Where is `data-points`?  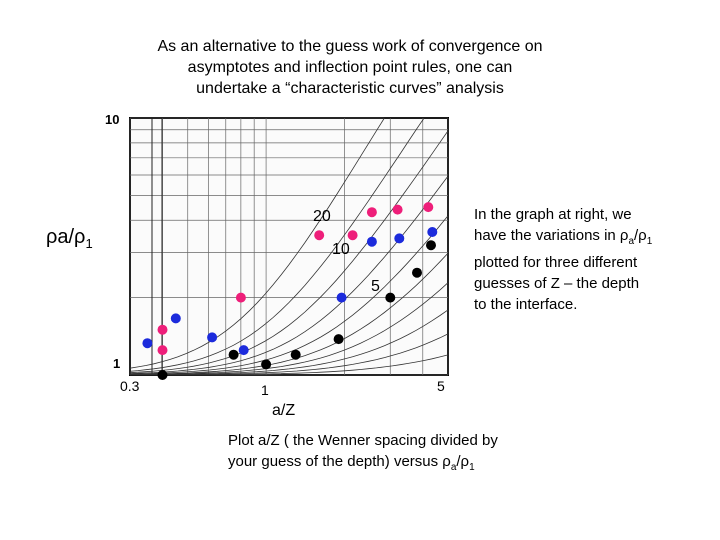 data-points is located at coordinates (290, 291).